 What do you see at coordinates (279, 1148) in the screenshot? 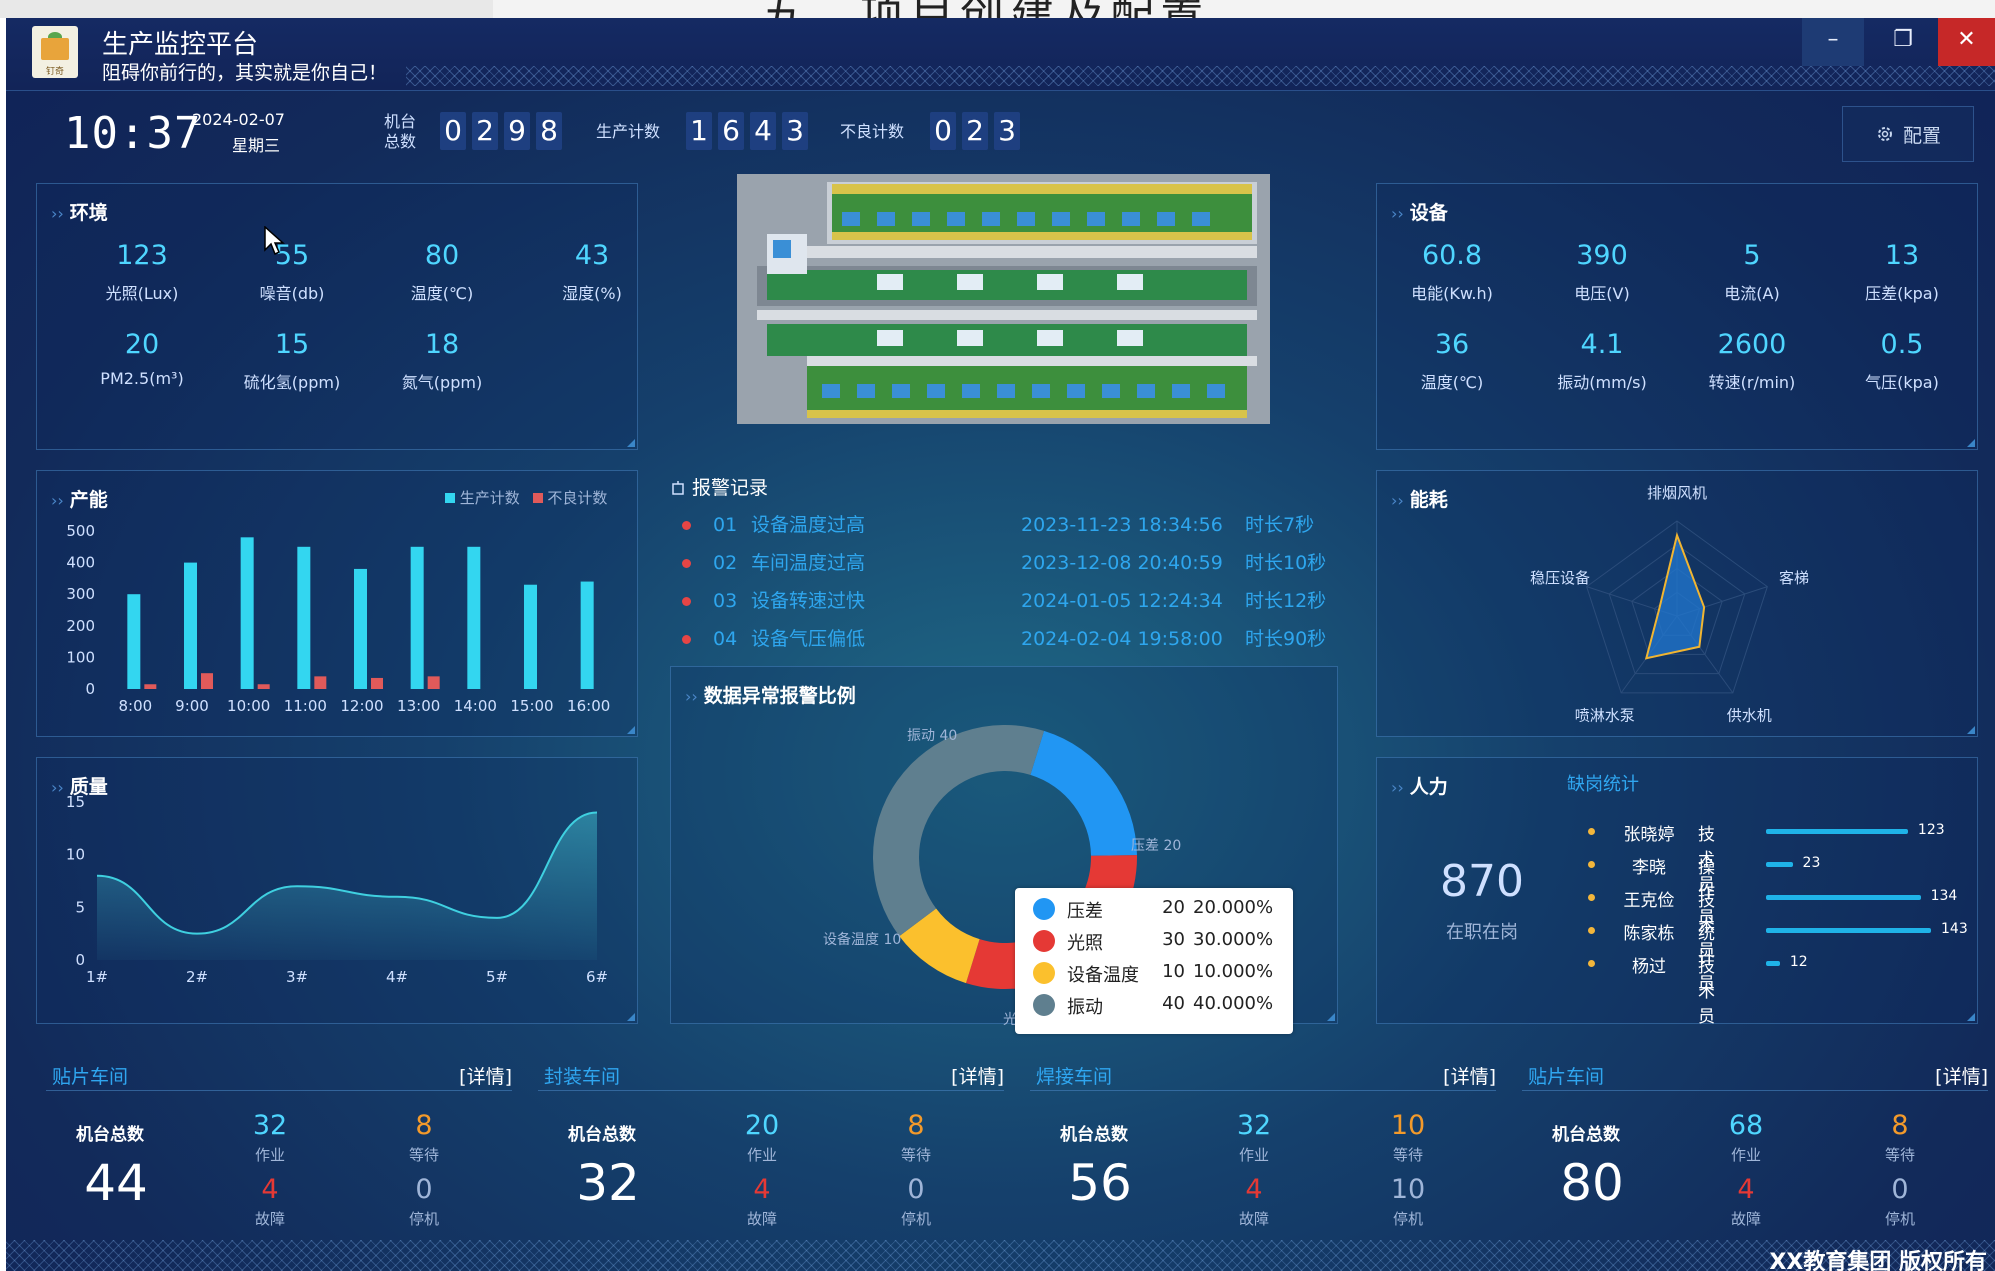
I see `workshop-card: 贴片车间 [详情] 机台总数 44 32 作业 8 等待 4 故障 0 停机` at bounding box center [279, 1148].